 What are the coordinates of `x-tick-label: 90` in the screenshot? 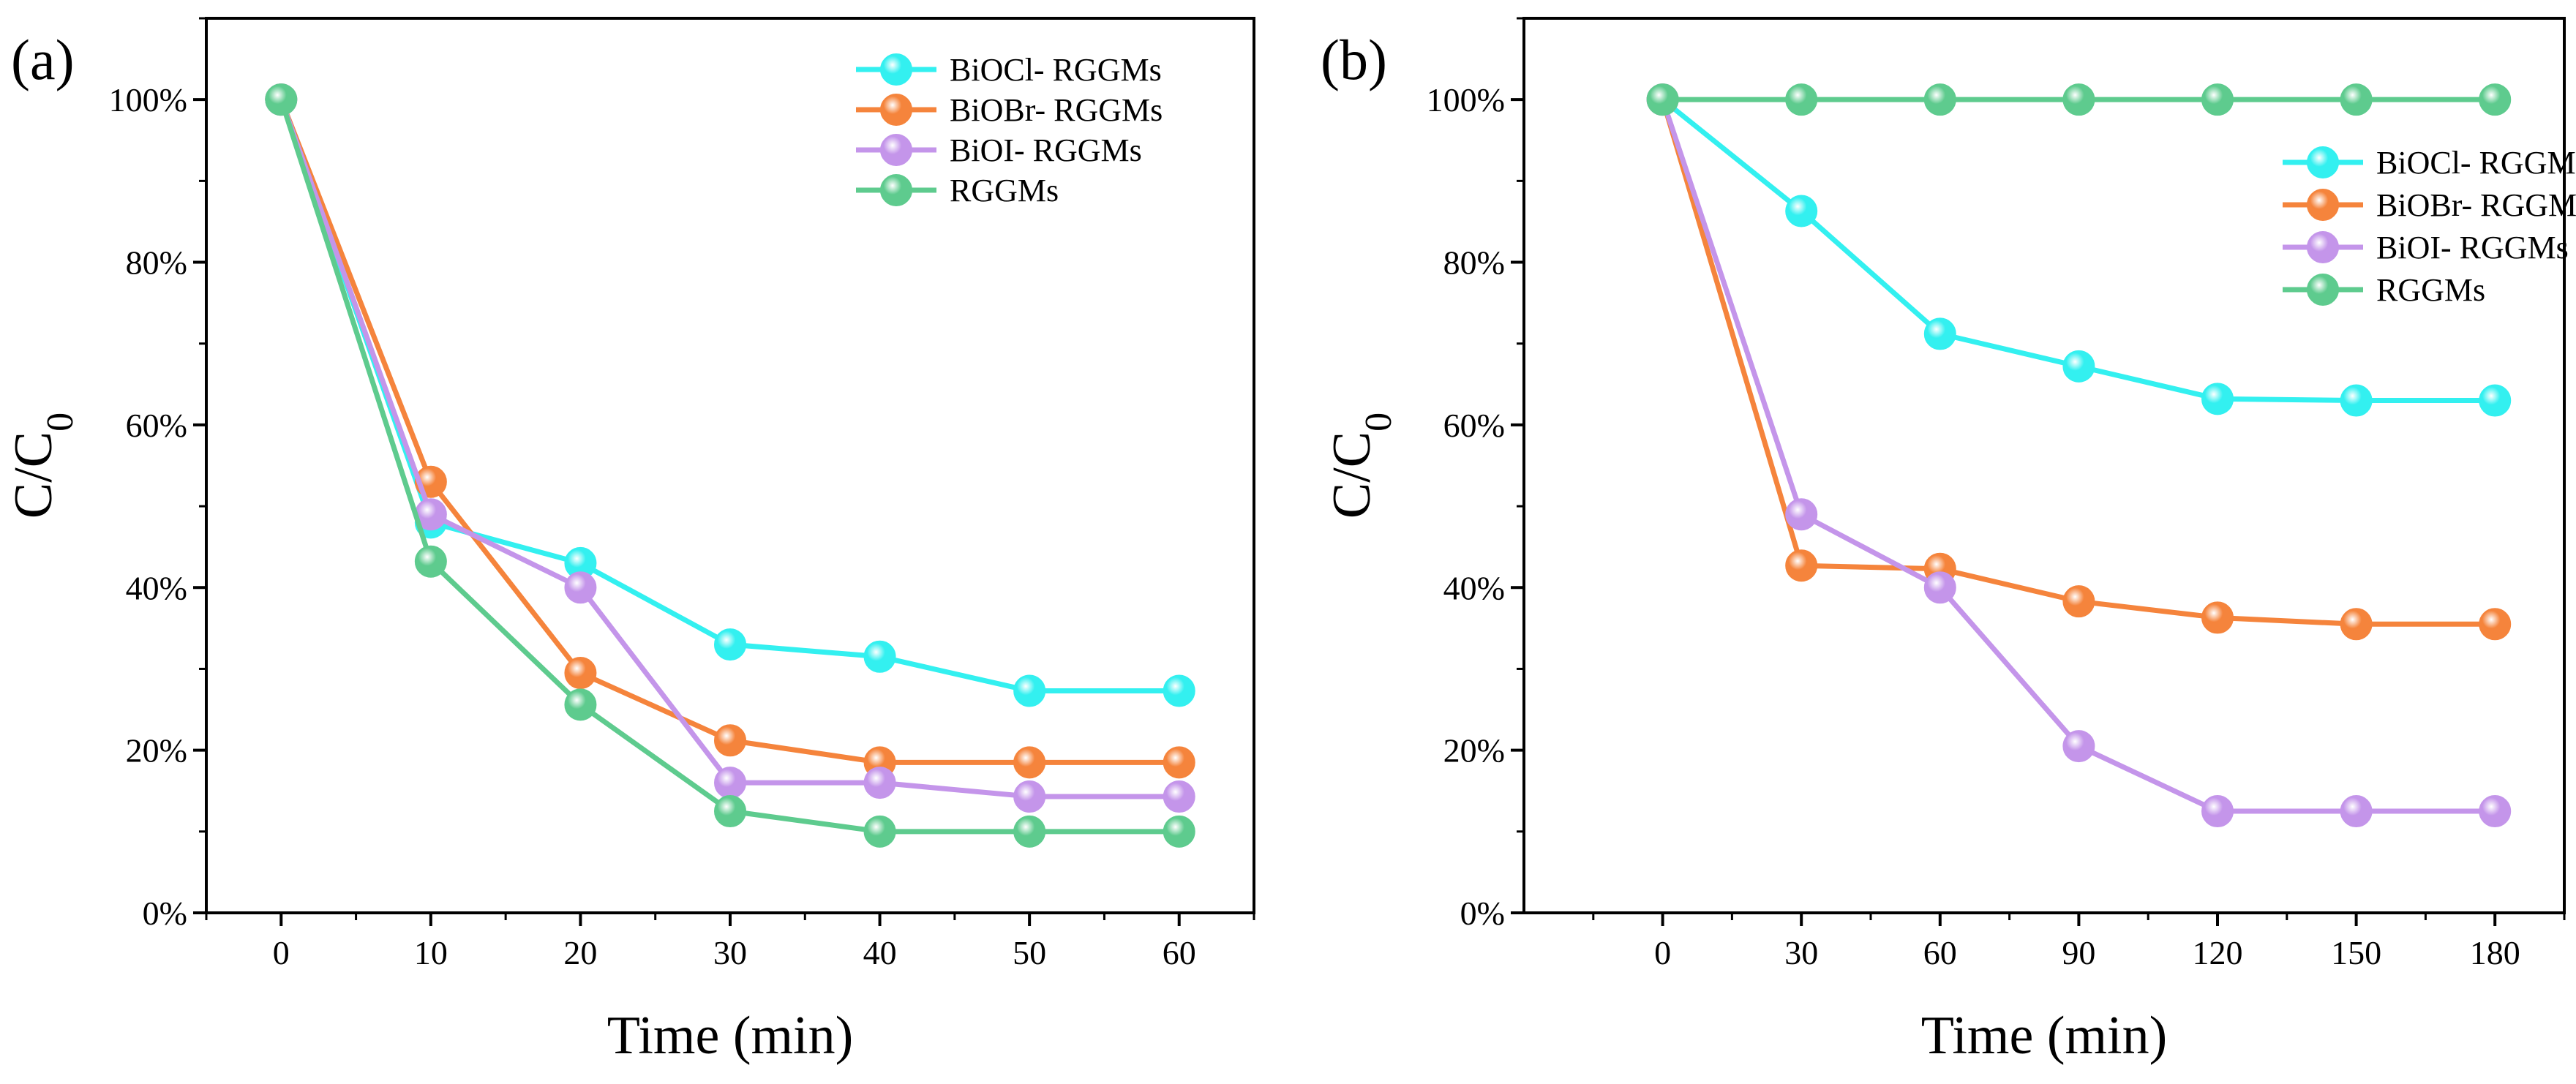 It's located at (2078, 952).